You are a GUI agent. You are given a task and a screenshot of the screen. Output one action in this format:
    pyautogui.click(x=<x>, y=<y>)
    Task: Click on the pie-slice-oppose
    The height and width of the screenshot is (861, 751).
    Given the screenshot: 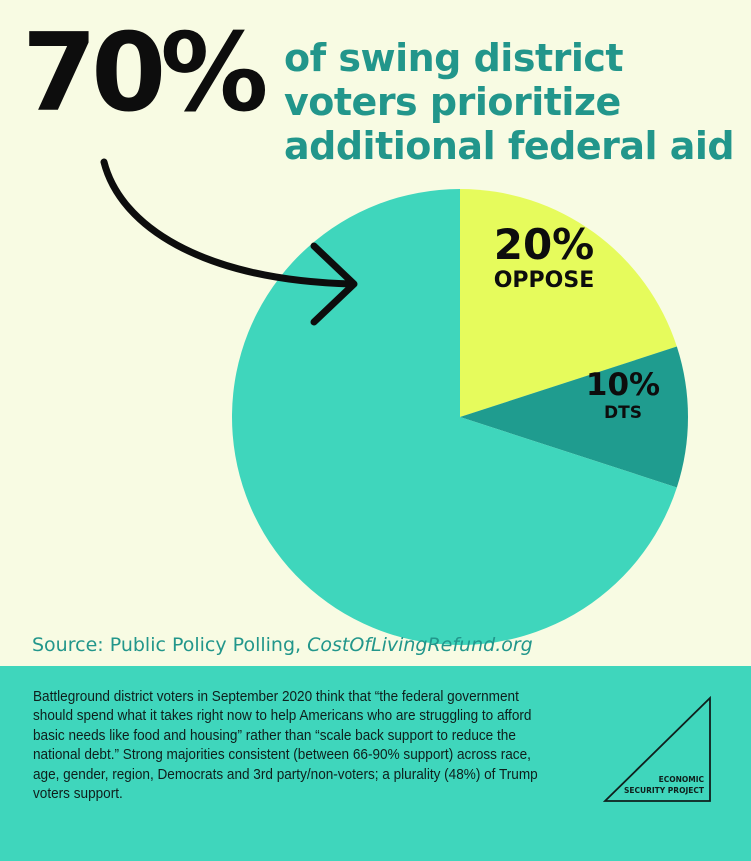 What is the action you would take?
    pyautogui.click(x=568, y=303)
    